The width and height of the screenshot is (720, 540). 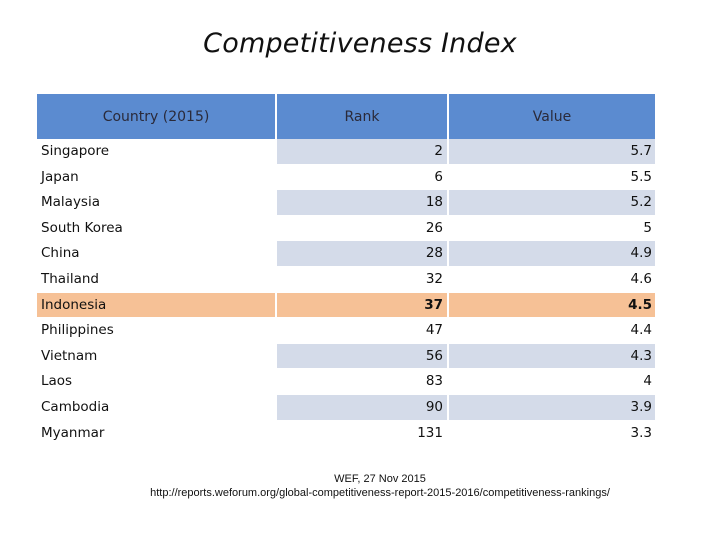 What do you see at coordinates (77, 330) in the screenshot?
I see `country-cell: Philippines` at bounding box center [77, 330].